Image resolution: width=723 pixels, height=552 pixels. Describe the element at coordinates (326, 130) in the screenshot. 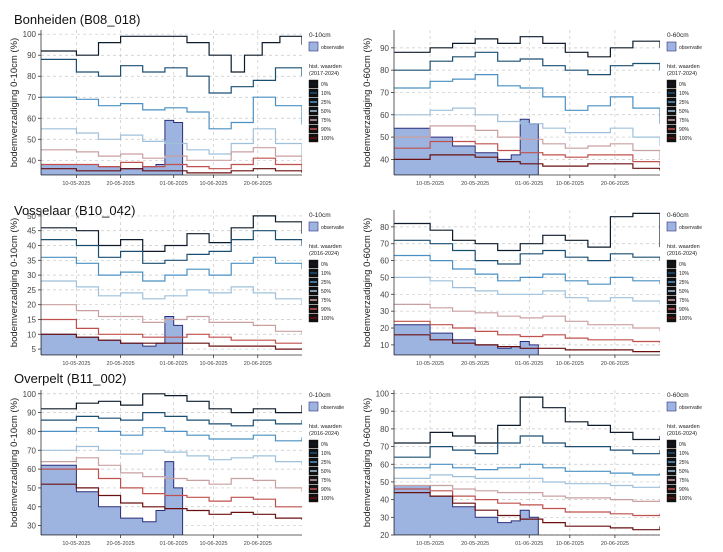

I see `legend-quantile-label: 90%` at that location.